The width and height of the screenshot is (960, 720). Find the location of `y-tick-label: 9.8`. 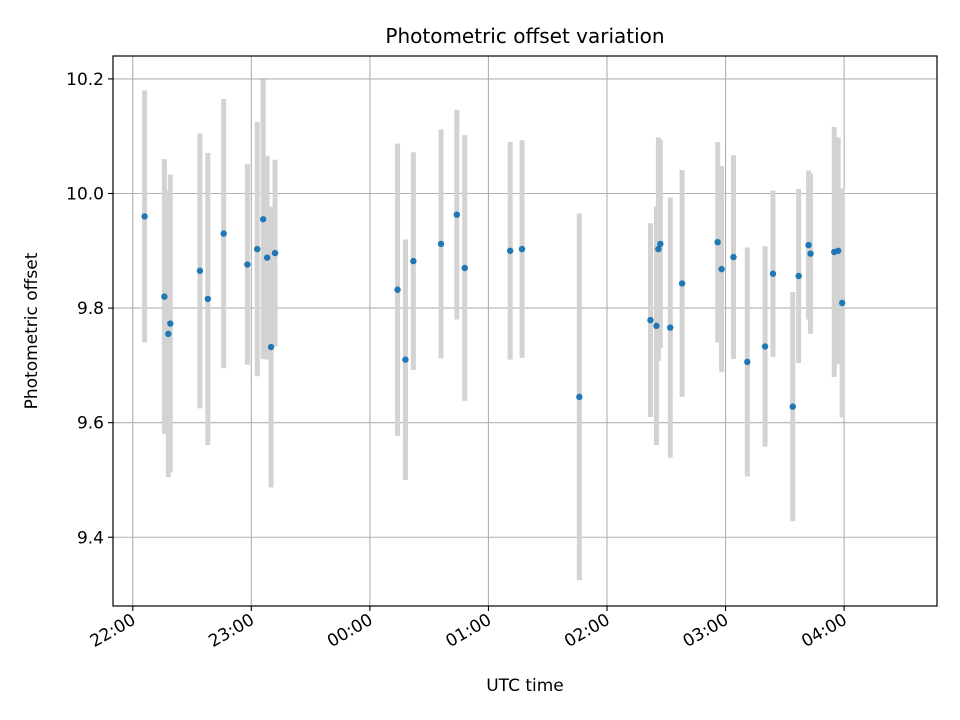

y-tick-label: 9.8 is located at coordinates (90, 309).